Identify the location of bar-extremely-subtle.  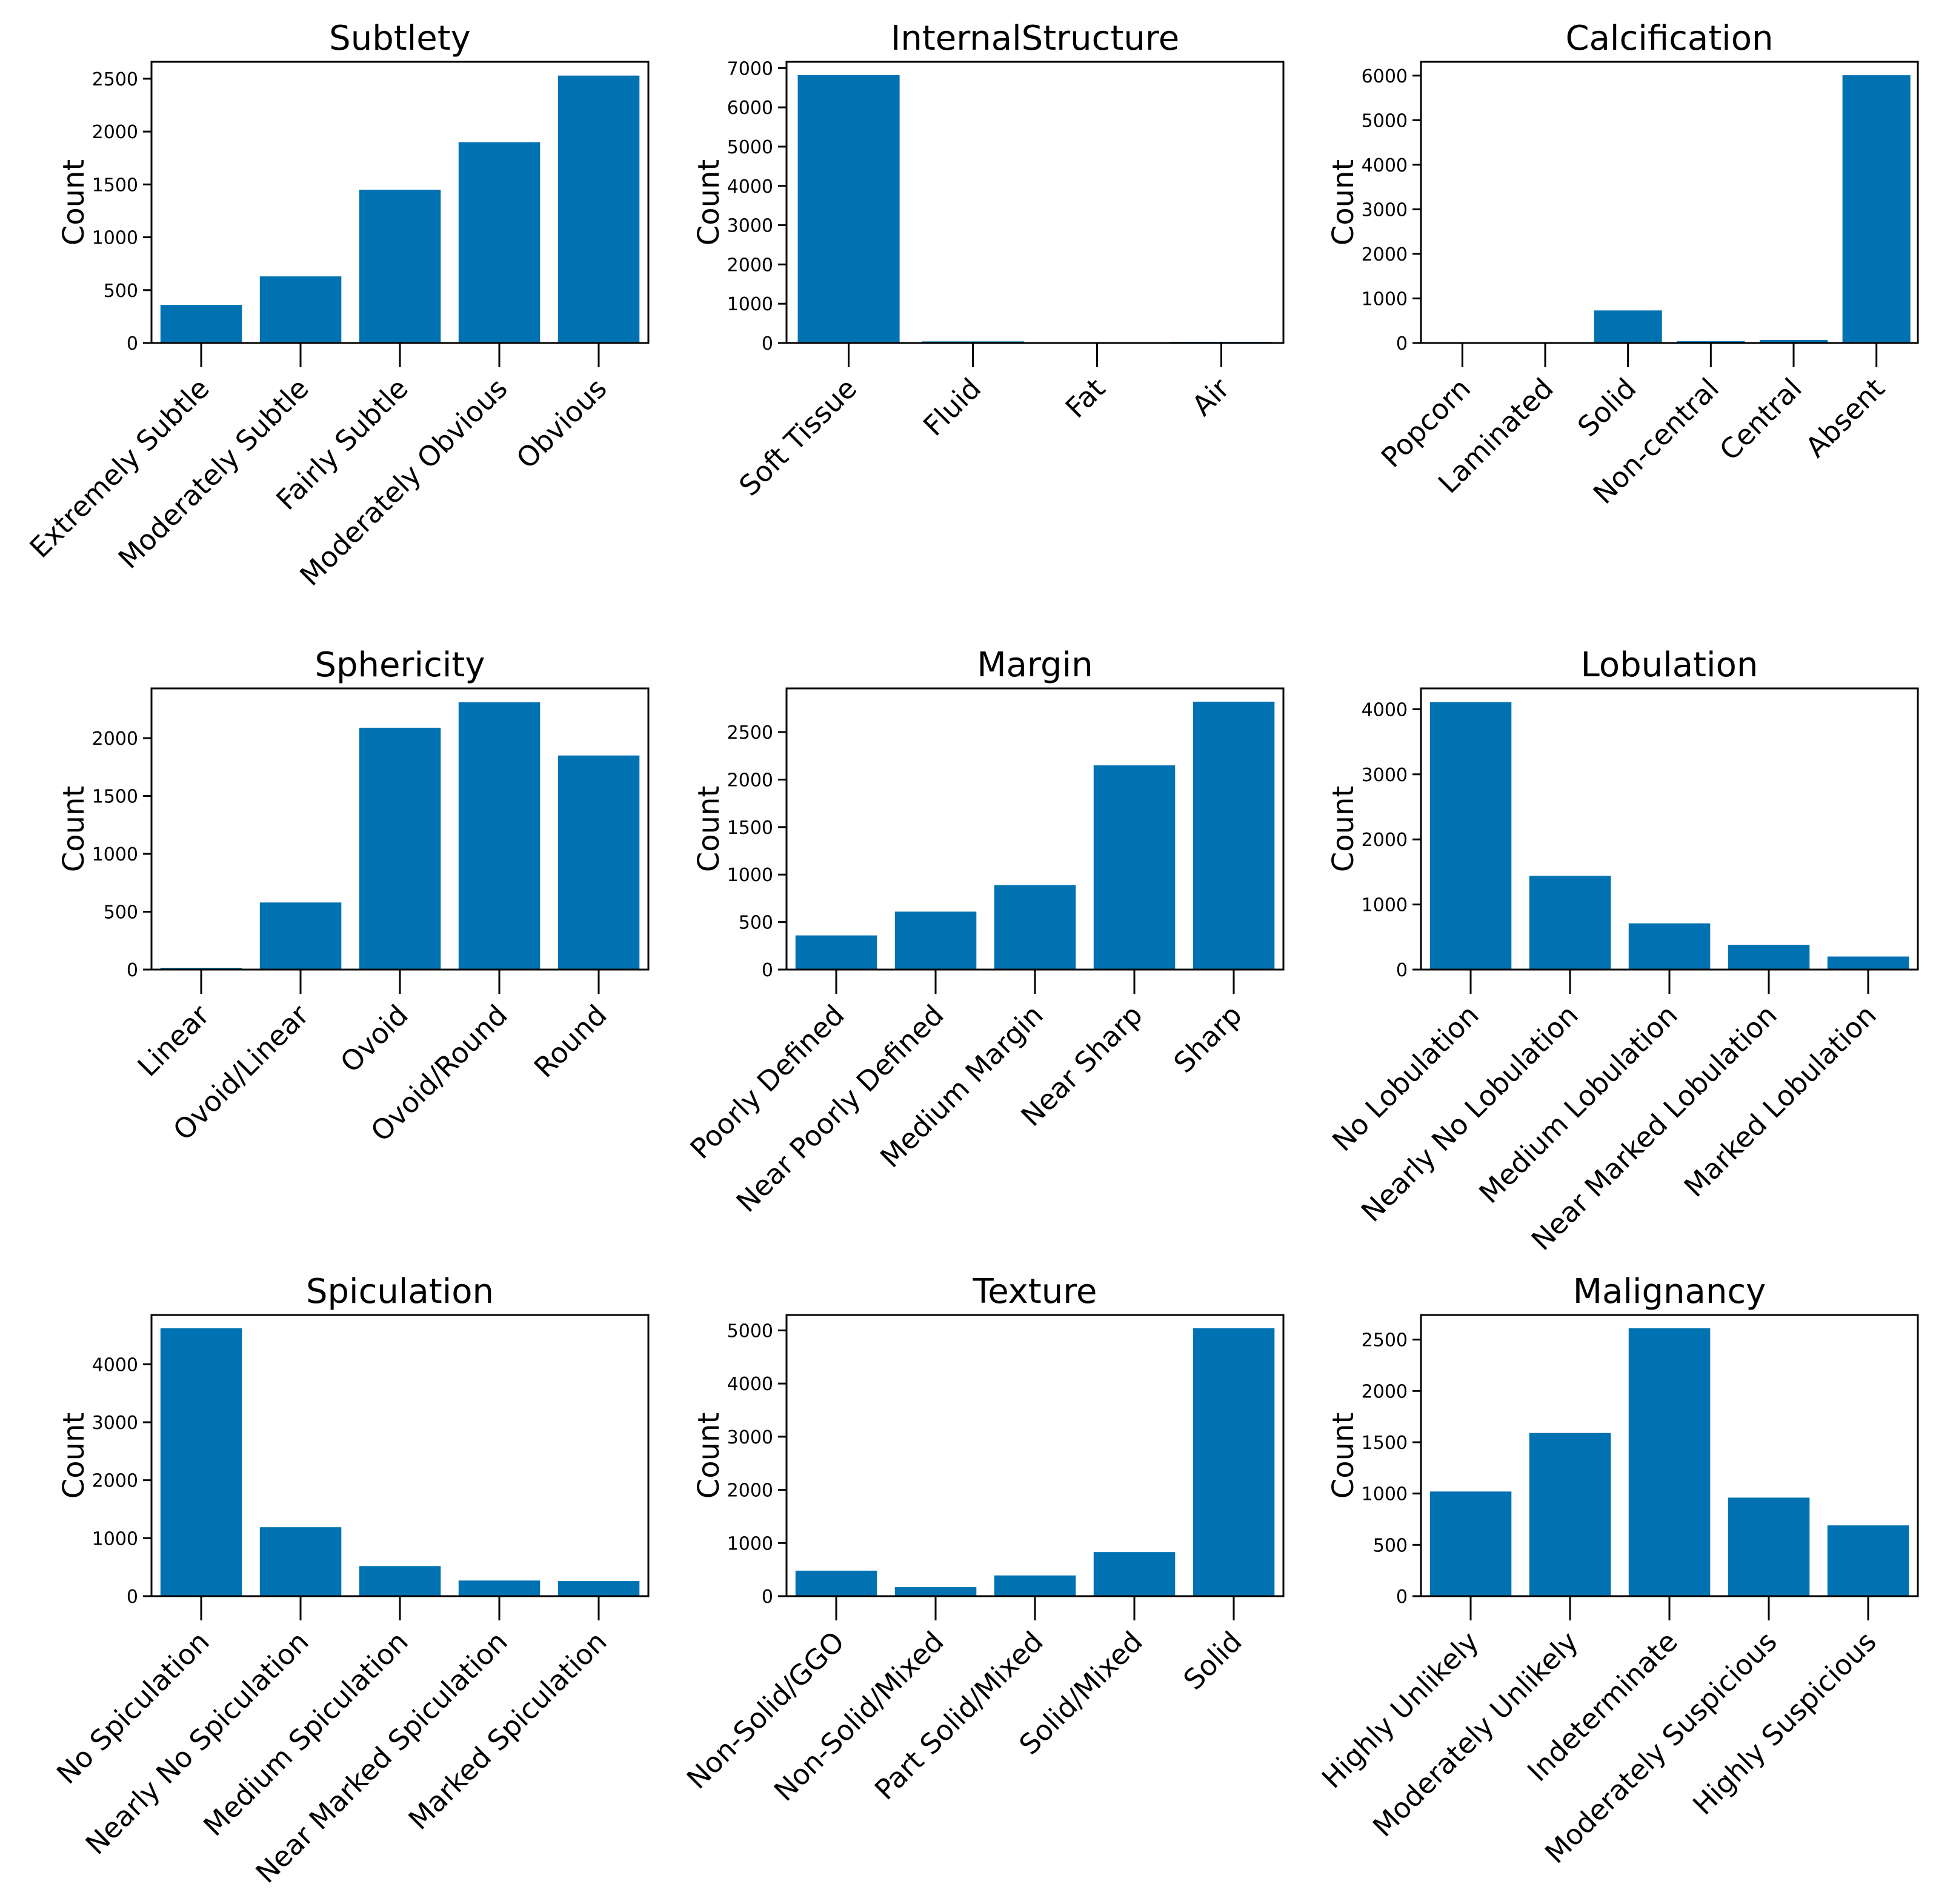
(201, 324).